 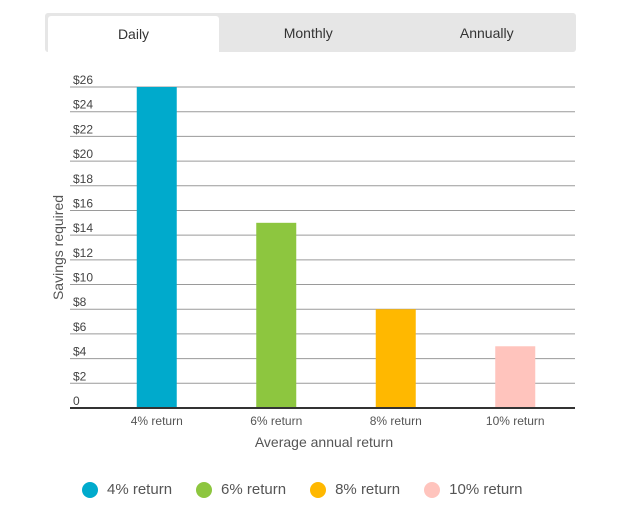 What do you see at coordinates (276, 421) in the screenshot?
I see `x-tick-label: 6% return` at bounding box center [276, 421].